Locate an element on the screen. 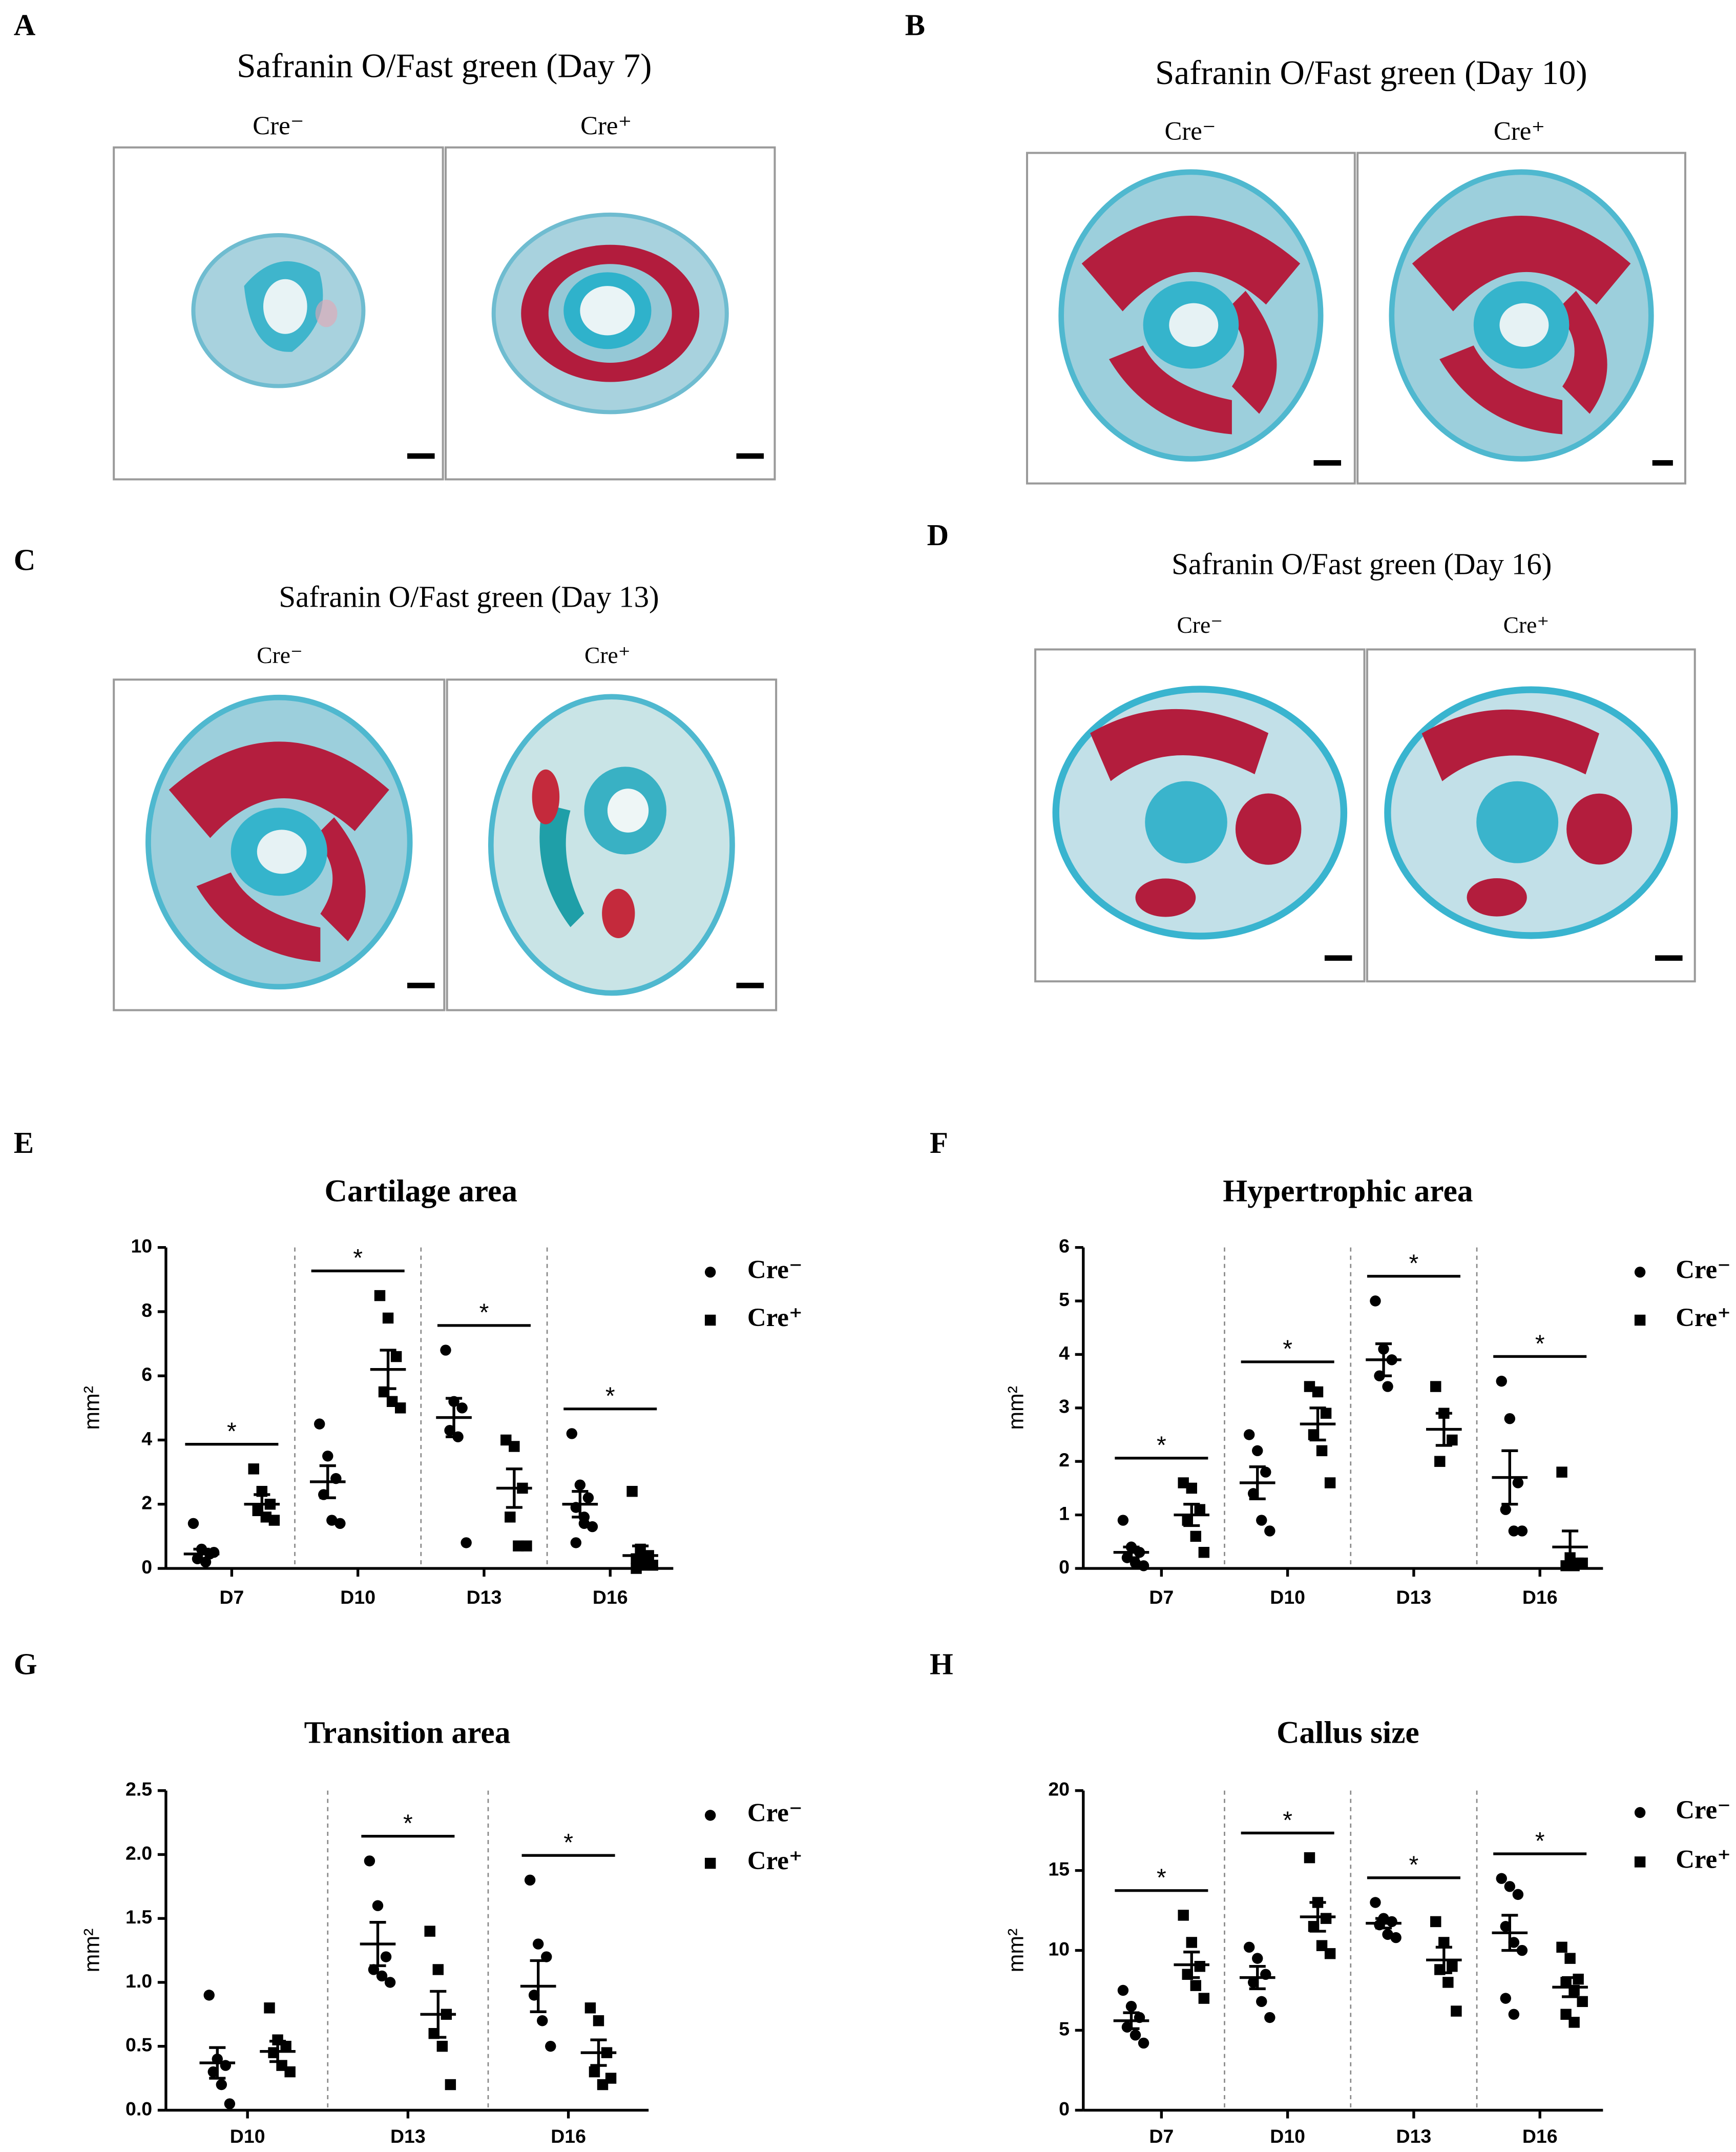  y-tick-label: 6 is located at coordinates (146, 1374).